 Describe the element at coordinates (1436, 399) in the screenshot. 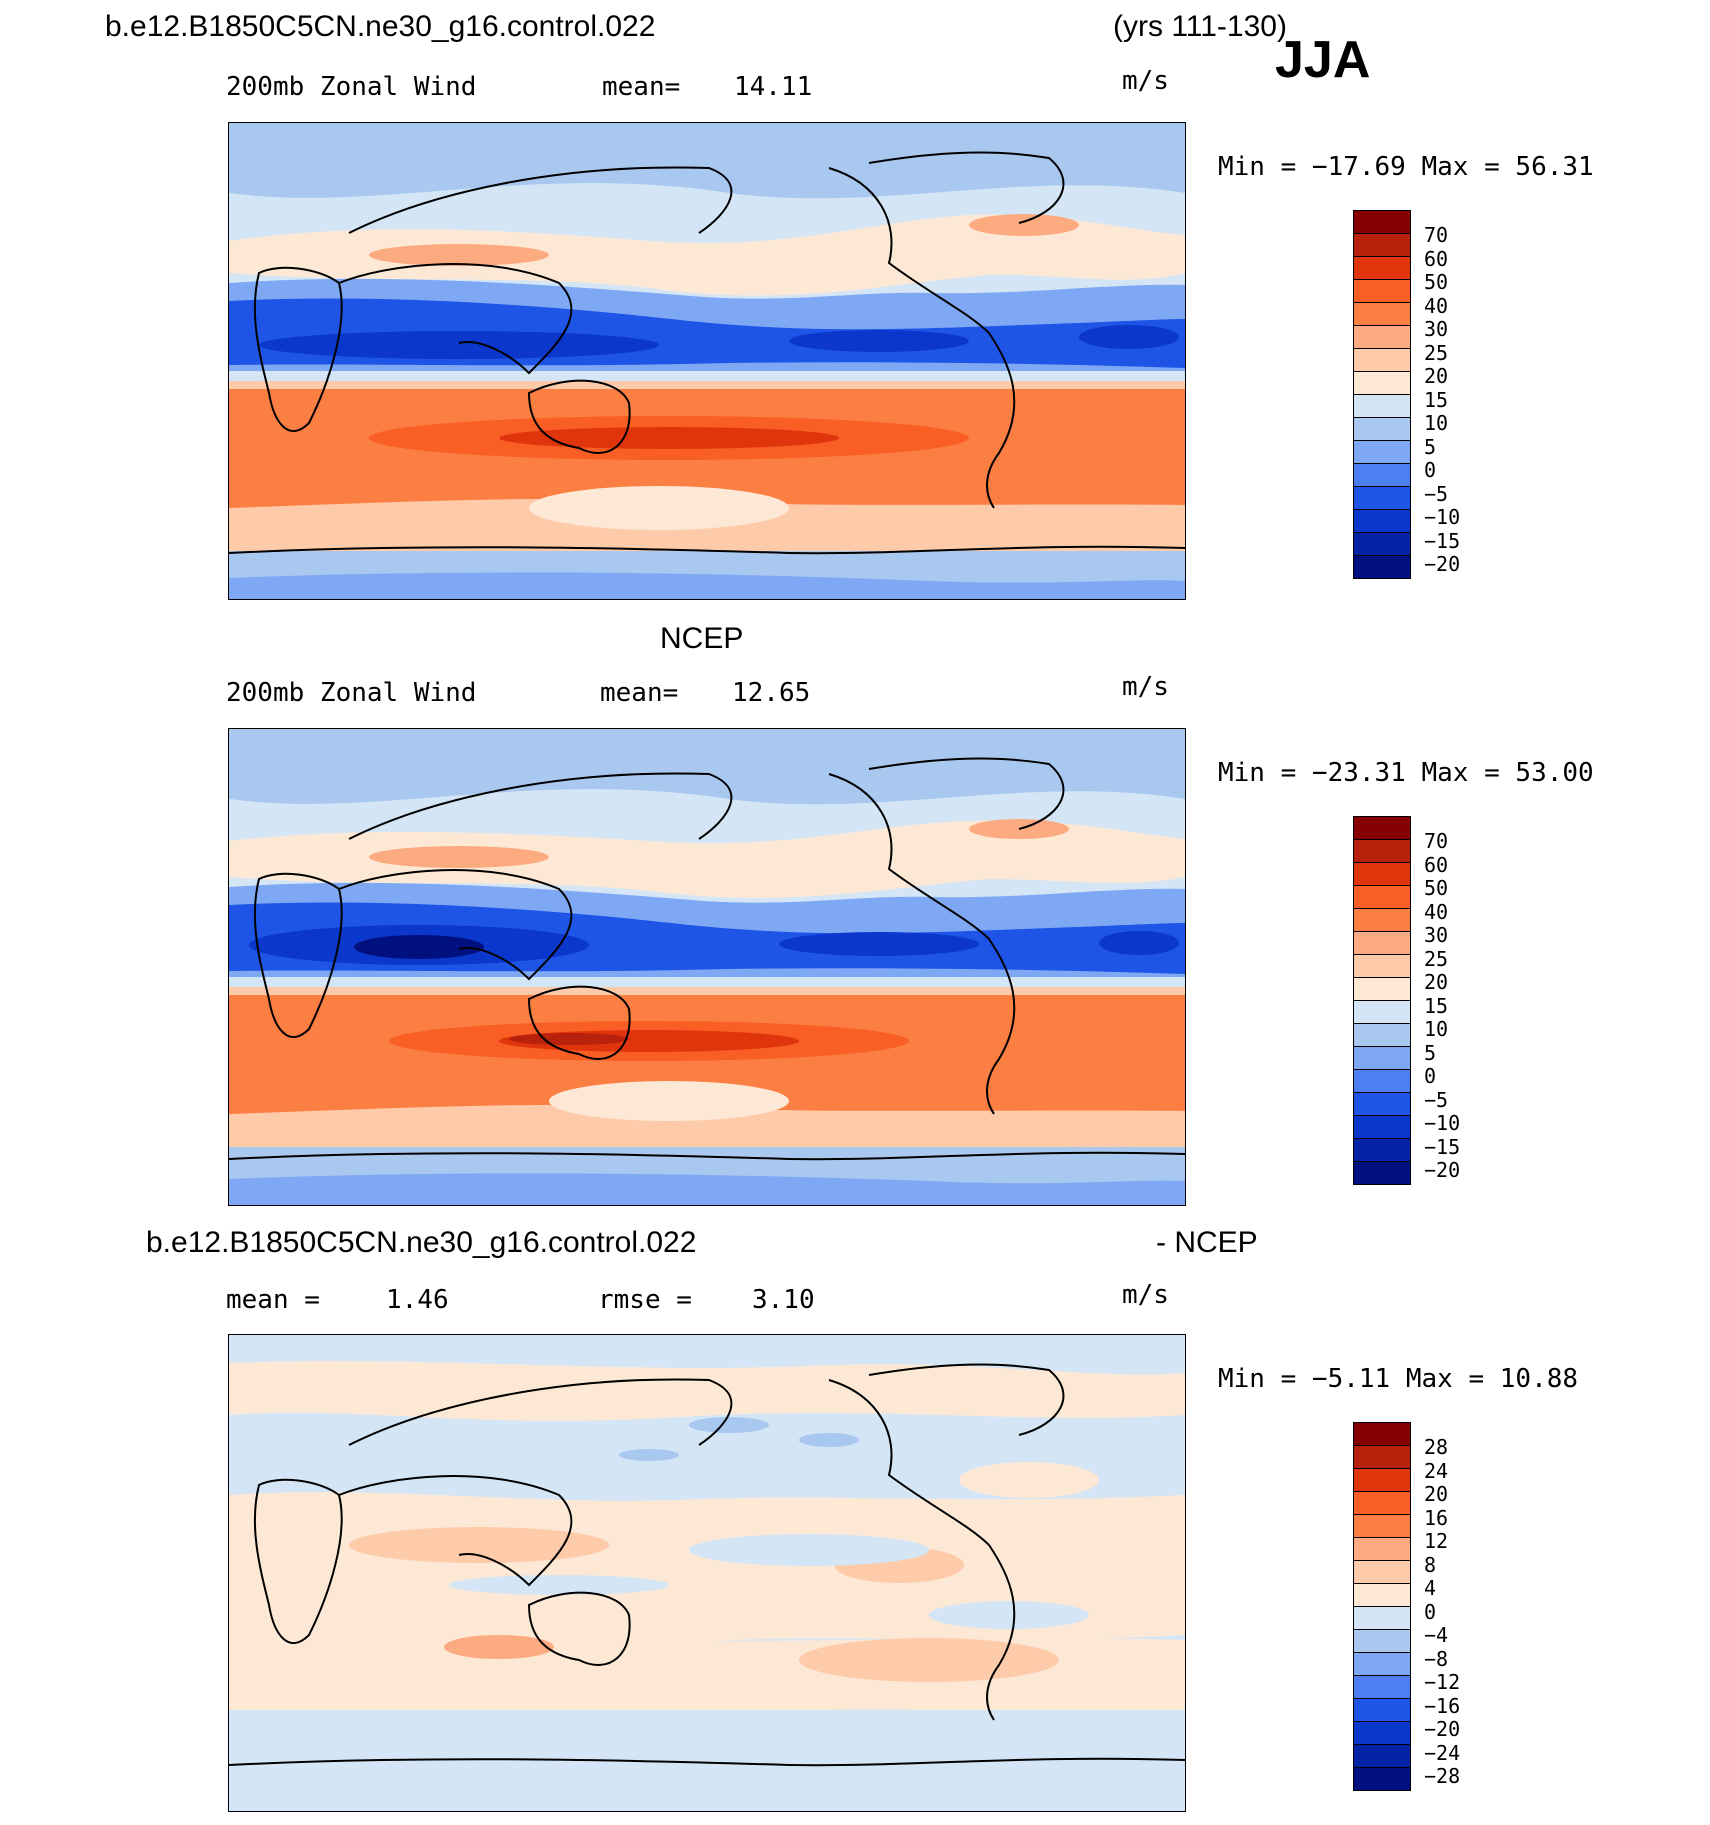

I see `colorbar-tick-label: 15` at that location.